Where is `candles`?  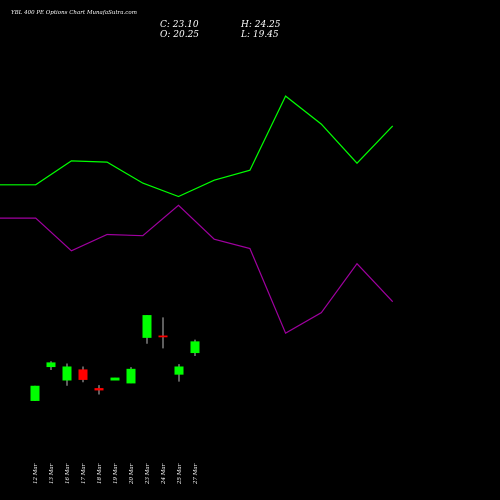
candles is located at coordinates (115, 358).